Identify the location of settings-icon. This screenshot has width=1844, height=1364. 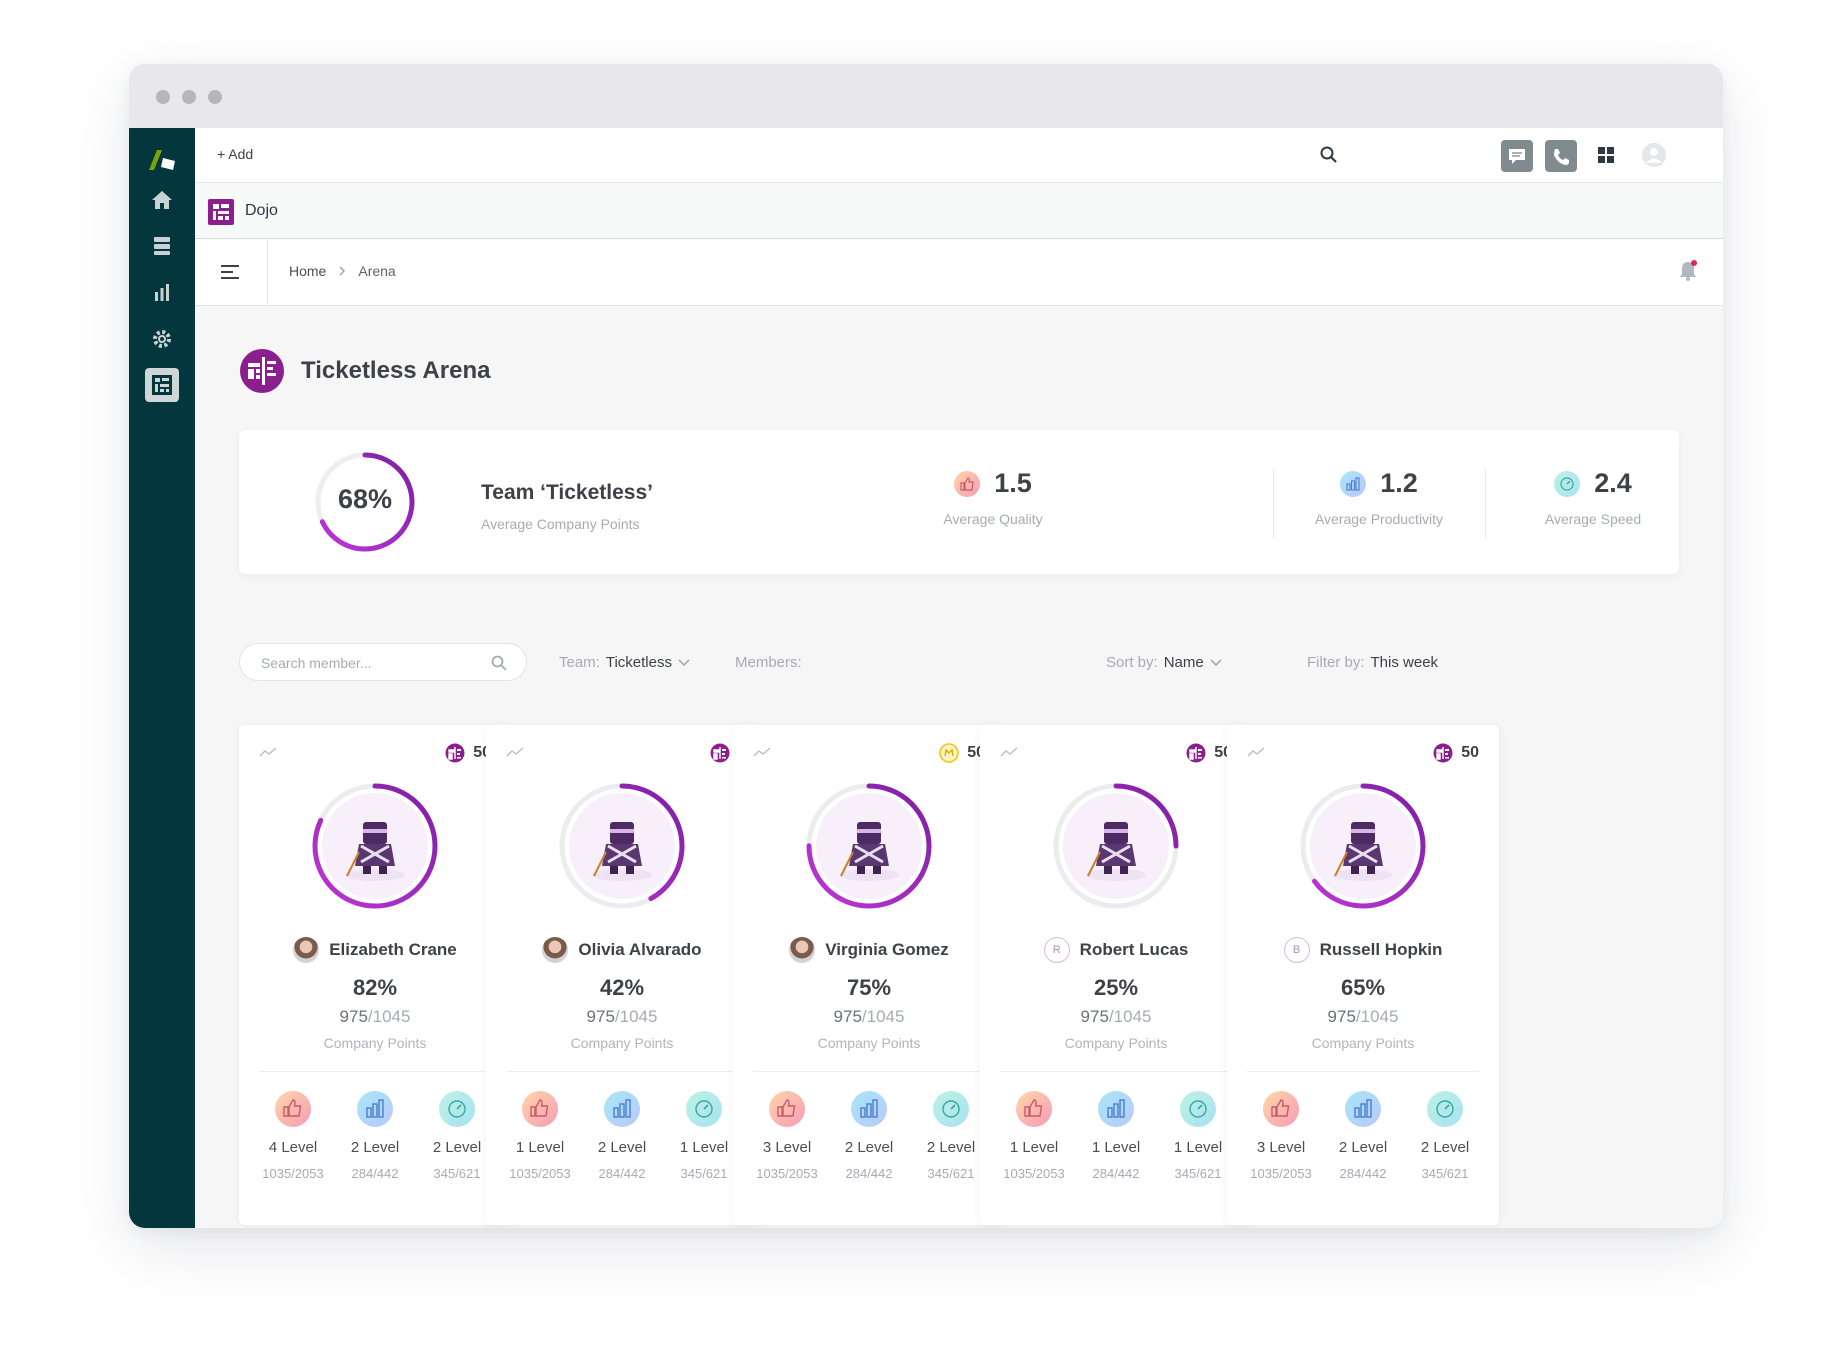
(162, 339).